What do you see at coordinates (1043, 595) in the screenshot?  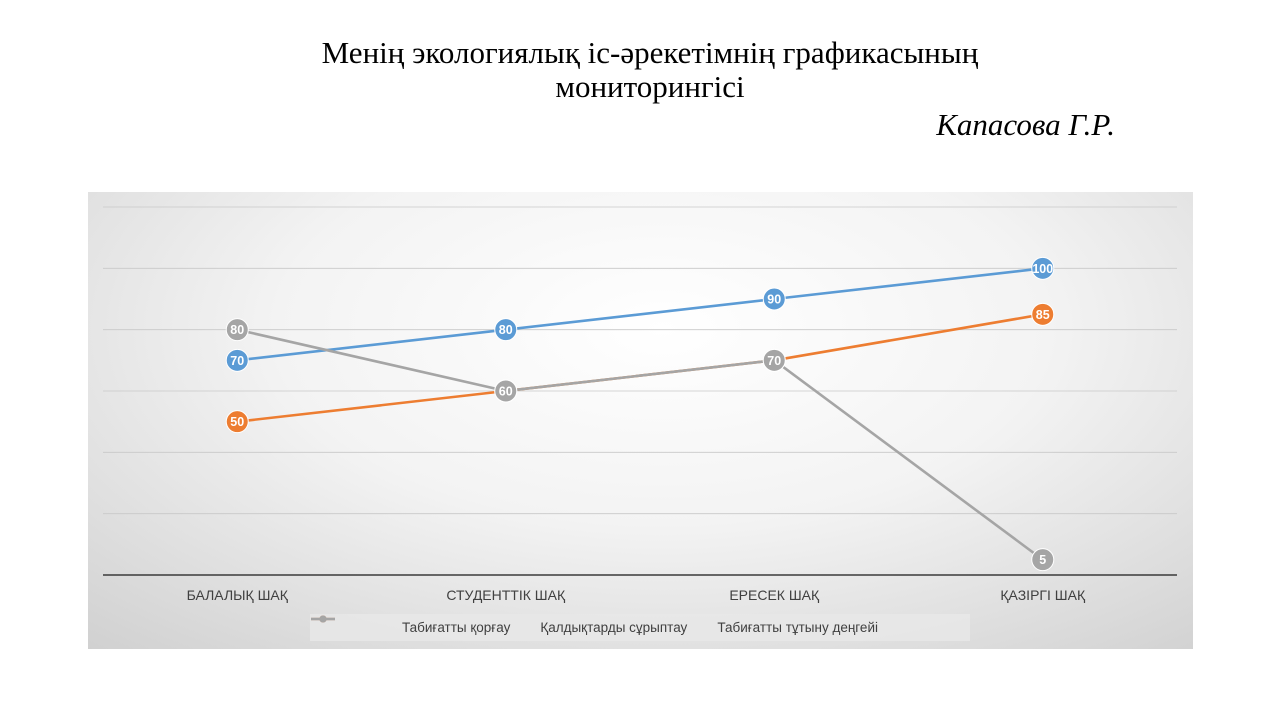 I see `x-tick-label-3: ҚАЗІРГІ ШАҚ` at bounding box center [1043, 595].